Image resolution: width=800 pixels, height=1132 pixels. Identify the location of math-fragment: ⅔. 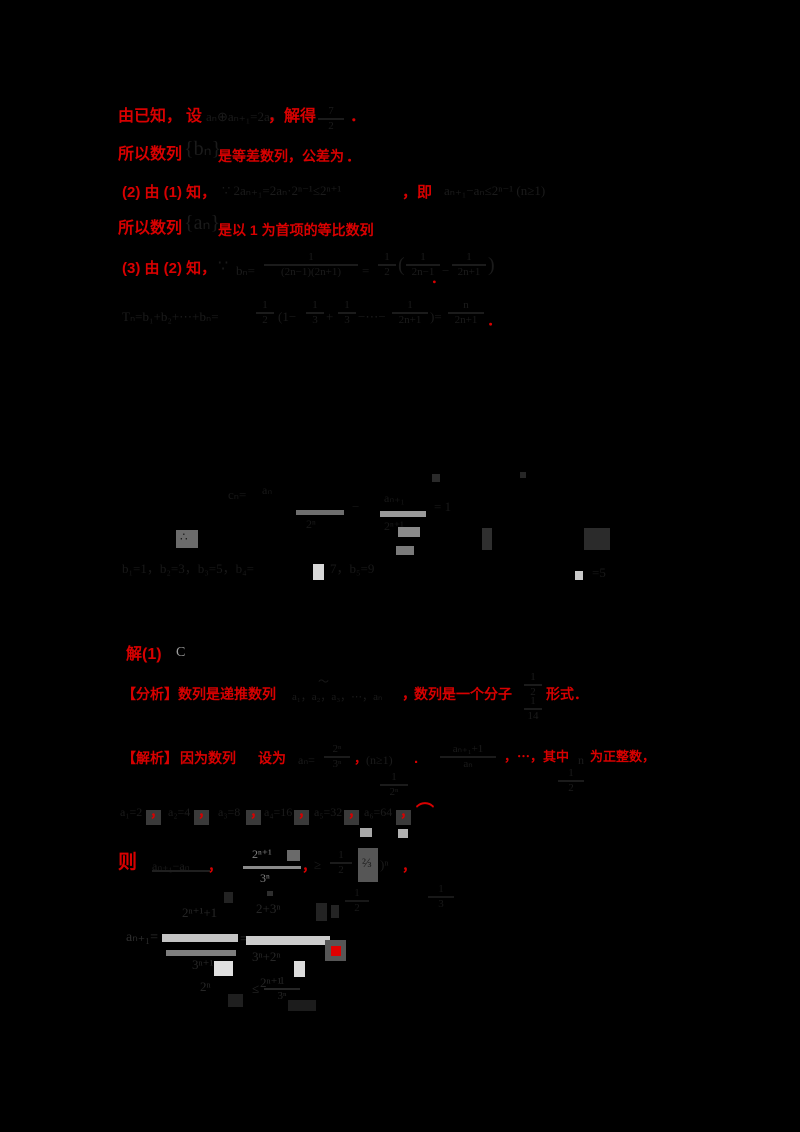
(367, 862).